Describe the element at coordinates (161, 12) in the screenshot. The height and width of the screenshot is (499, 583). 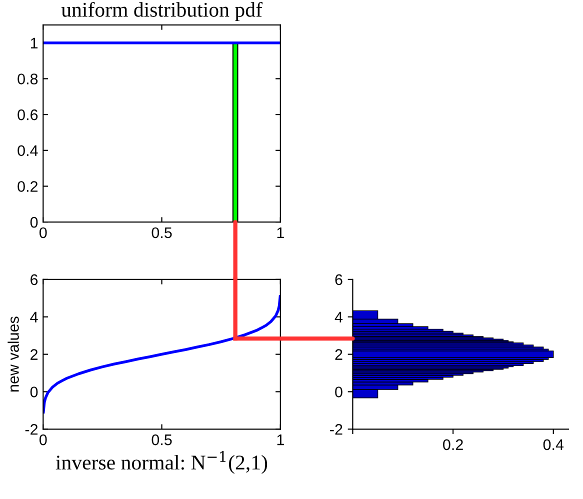
I see `chart-title: uniform distribution pdf` at that location.